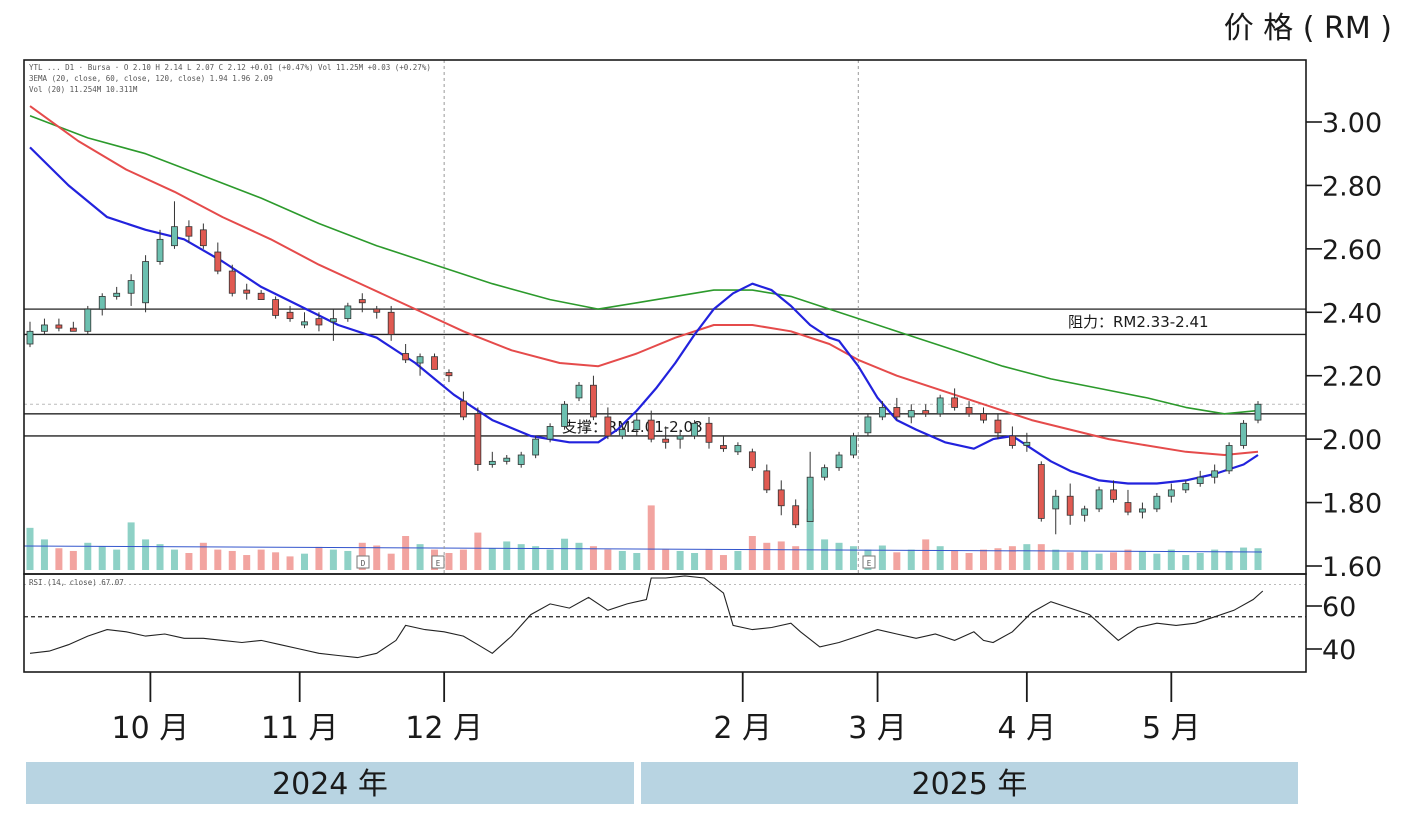 Image resolution: width=1421 pixels, height=816 pixels. I want to click on year-bands: 2024 年 2025 年, so click(662, 783).